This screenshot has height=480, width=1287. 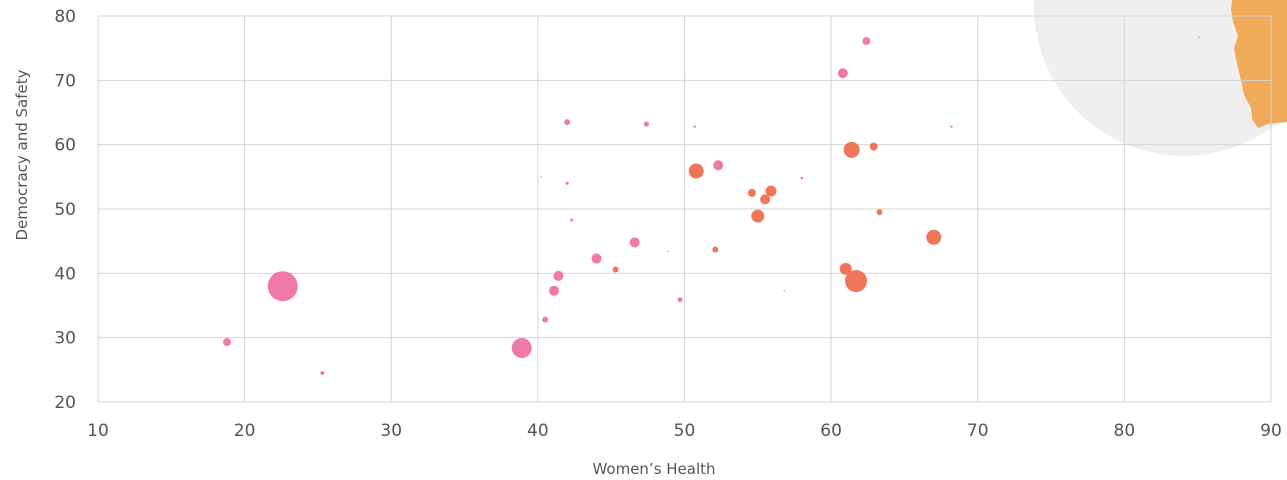 What do you see at coordinates (65, 17) in the screenshot?
I see `y-tick-label: 80` at bounding box center [65, 17].